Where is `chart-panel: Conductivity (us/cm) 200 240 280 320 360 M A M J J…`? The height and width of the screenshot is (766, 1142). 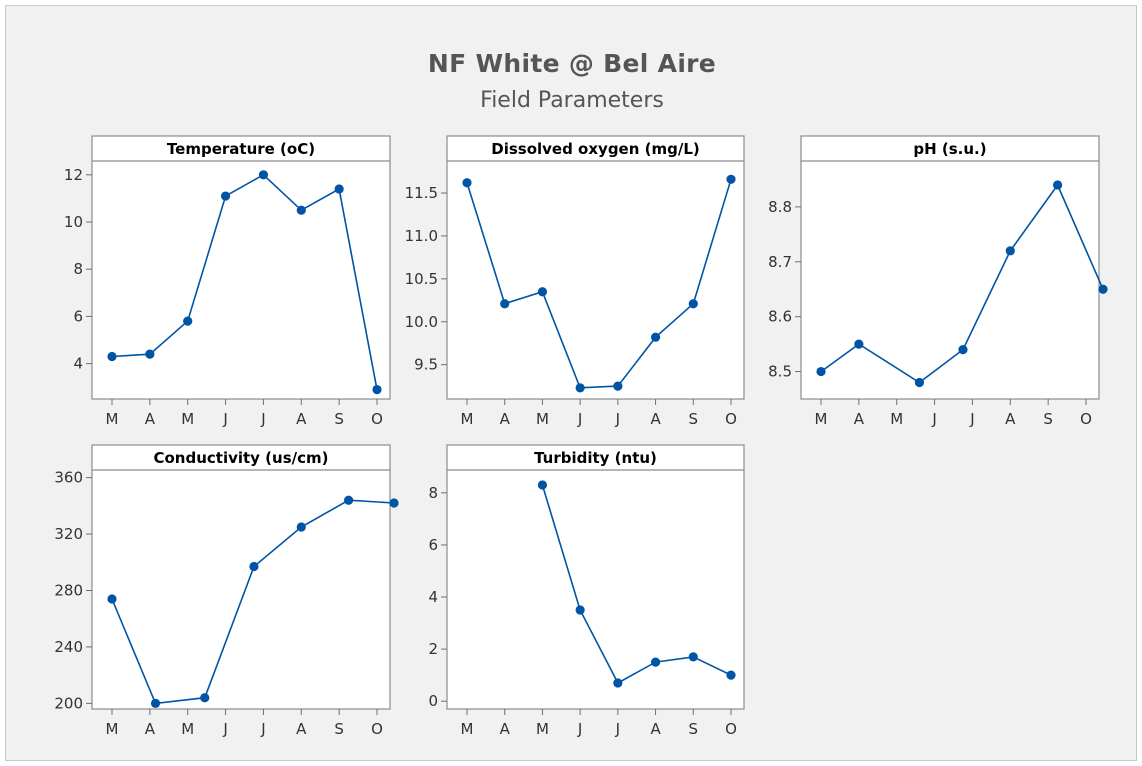
chart-panel: Conductivity (us/cm) 200 240 280 320 360 M A M J J… is located at coordinates (226, 591).